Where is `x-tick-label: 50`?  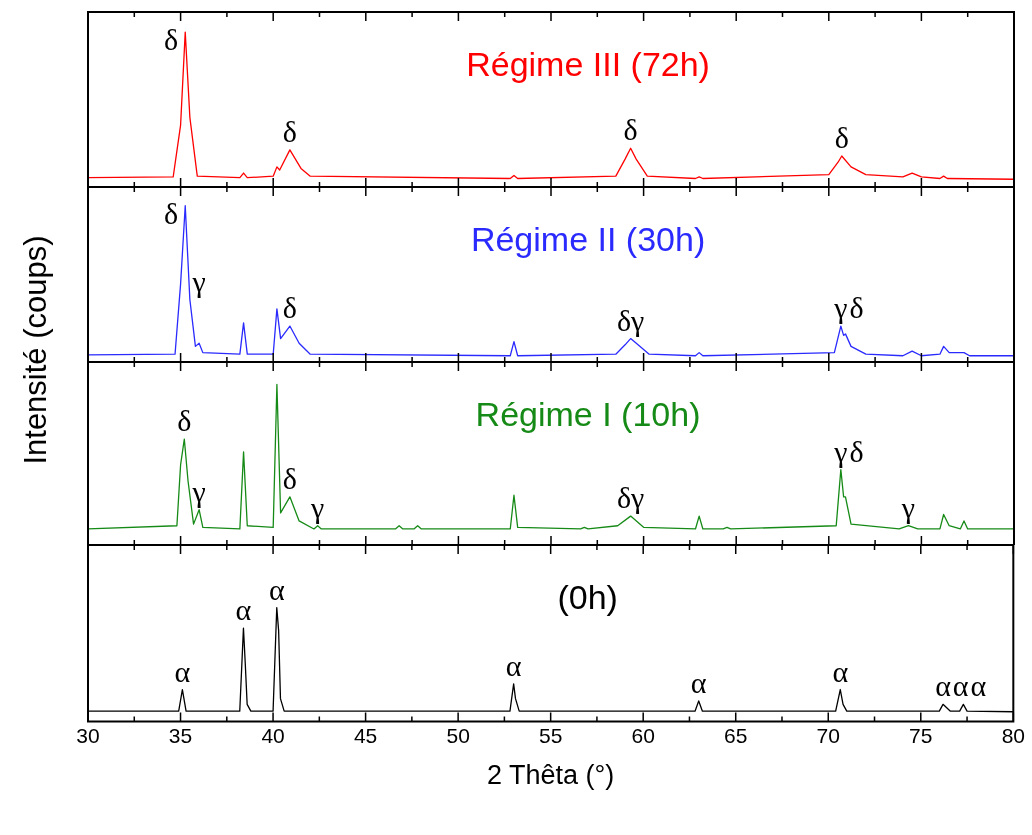 x-tick-label: 50 is located at coordinates (458, 735).